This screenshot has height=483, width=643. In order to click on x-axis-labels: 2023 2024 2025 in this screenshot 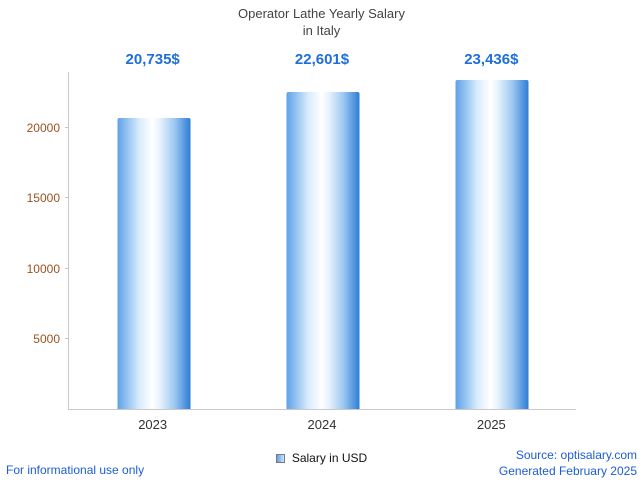, I will do `click(322, 425)`.